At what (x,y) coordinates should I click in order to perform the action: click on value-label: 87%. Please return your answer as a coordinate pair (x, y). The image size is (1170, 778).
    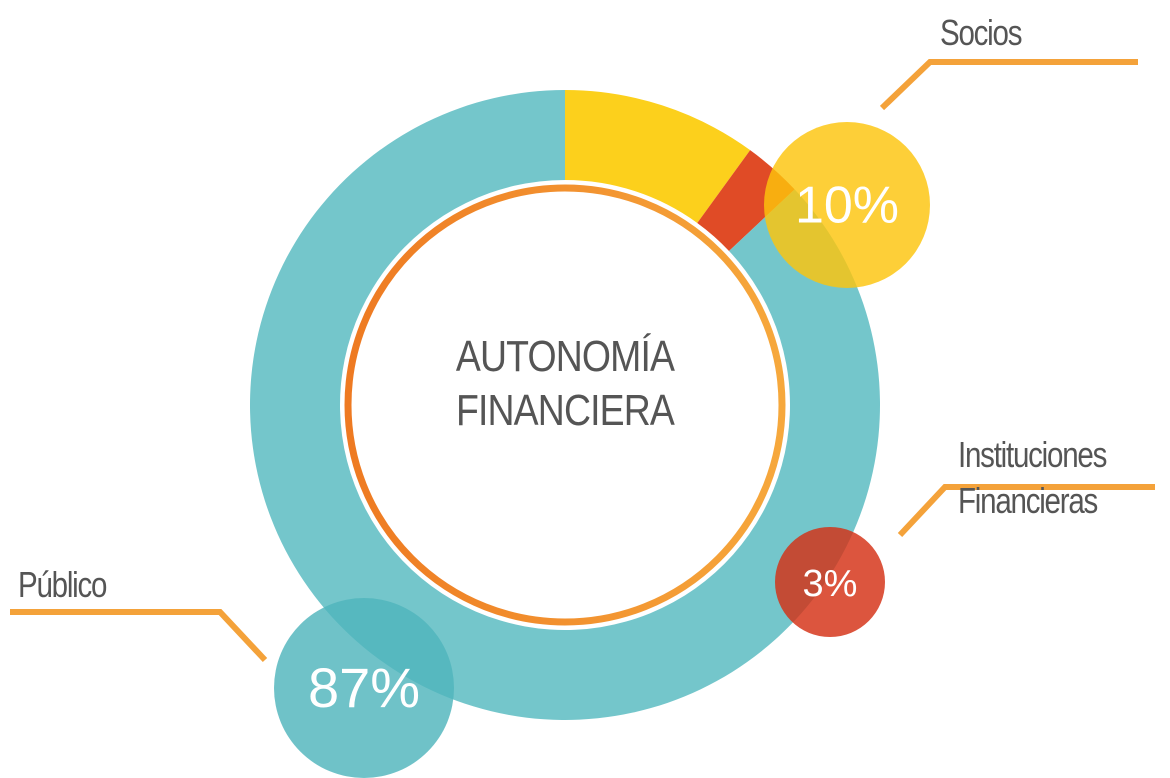
    Looking at the image, I should click on (364, 687).